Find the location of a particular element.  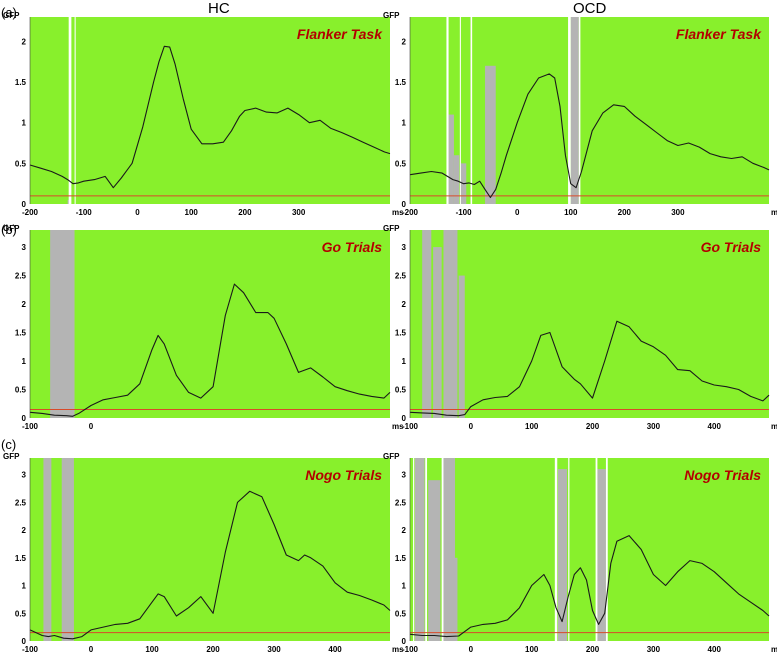

panel-title: Nogo Trials is located at coordinates (722, 475).